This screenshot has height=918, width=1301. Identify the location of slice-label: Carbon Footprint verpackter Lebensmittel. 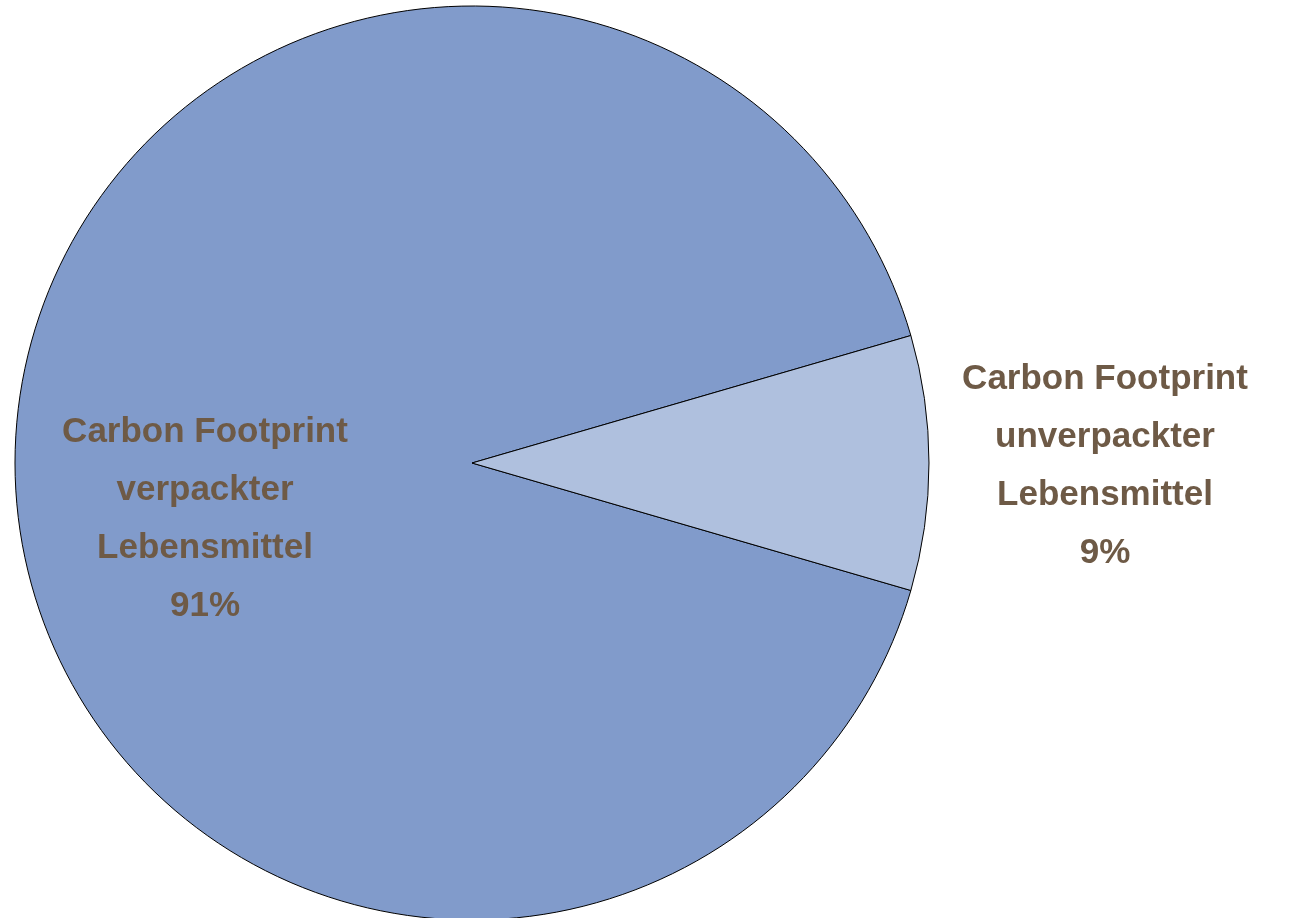
(205, 487).